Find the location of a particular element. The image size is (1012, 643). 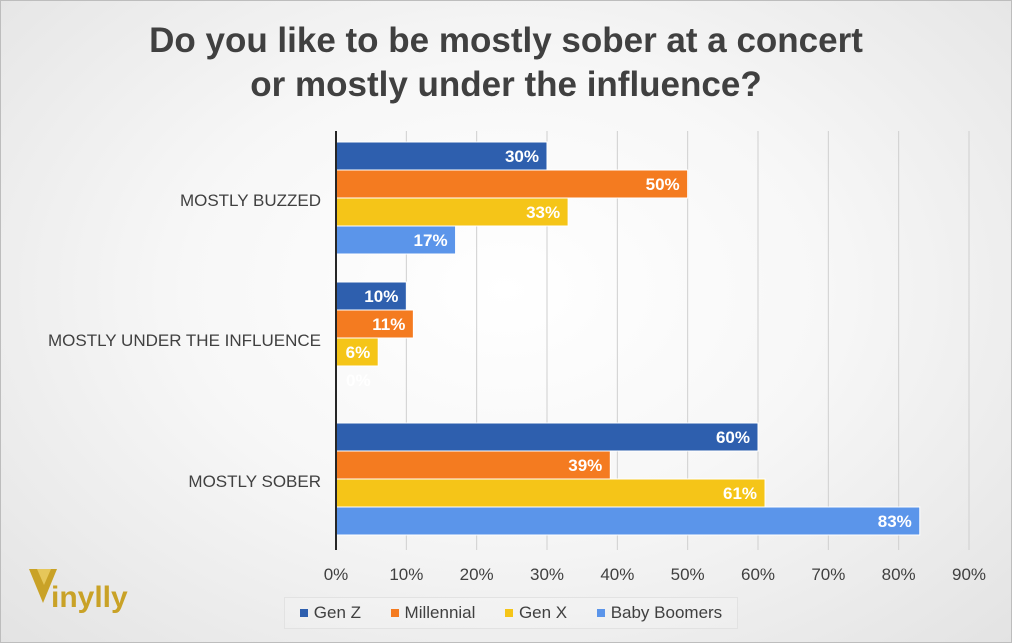

legend-label: Gen Z is located at coordinates (337, 612).